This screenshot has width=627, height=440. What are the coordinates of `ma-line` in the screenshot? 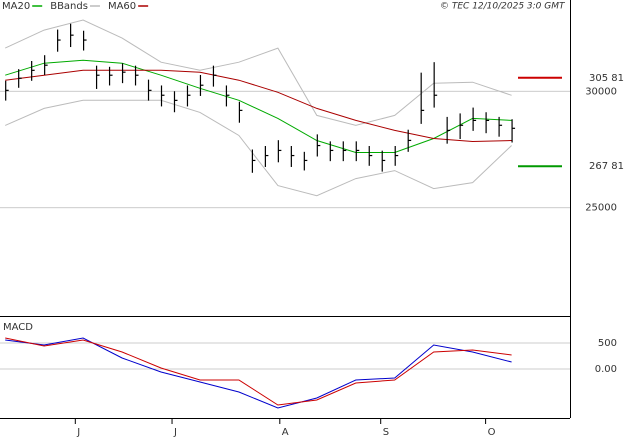 It's located at (258, 106).